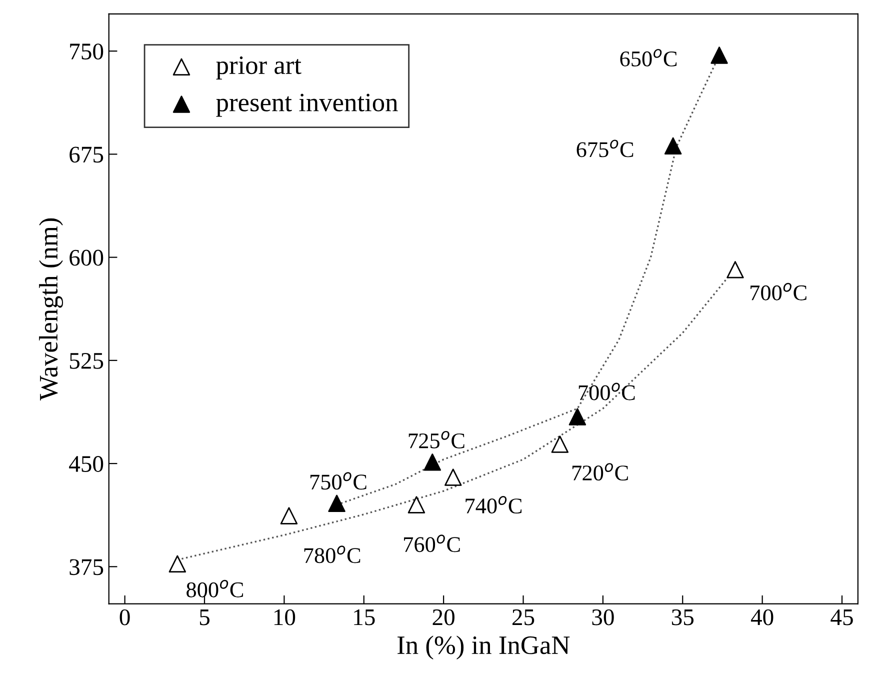 This screenshot has height=698, width=871. What do you see at coordinates (364, 617) in the screenshot?
I see `x-tick-label: 15` at bounding box center [364, 617].